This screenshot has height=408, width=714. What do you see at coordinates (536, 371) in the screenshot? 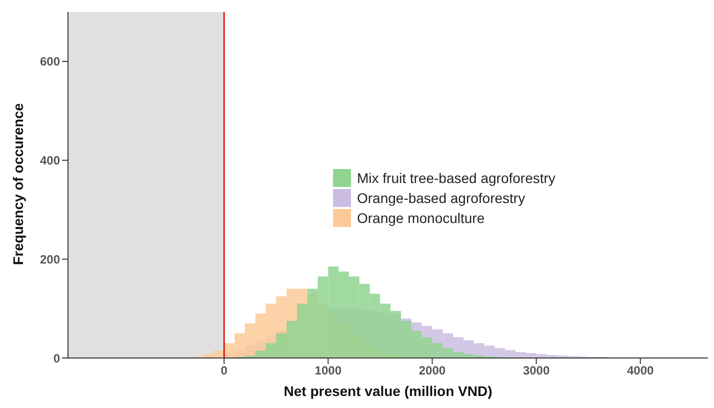
I see `x-tick-label: 3000` at bounding box center [536, 371].